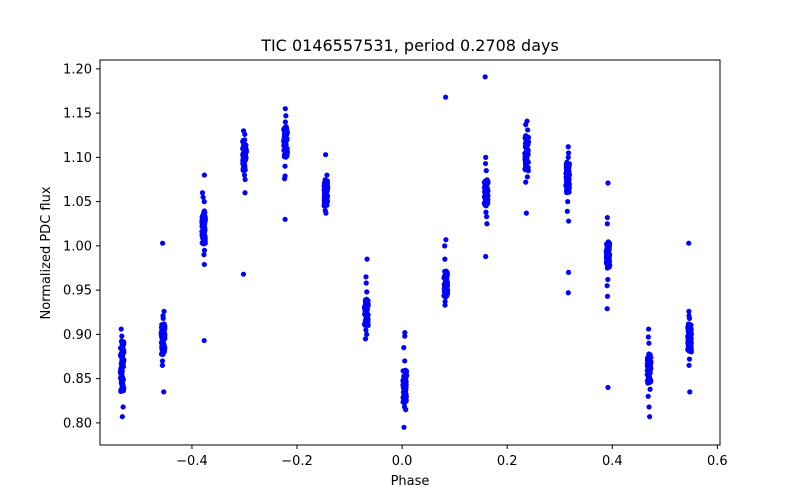  I want to click on x-tick-label: −0.2, so click(297, 461).